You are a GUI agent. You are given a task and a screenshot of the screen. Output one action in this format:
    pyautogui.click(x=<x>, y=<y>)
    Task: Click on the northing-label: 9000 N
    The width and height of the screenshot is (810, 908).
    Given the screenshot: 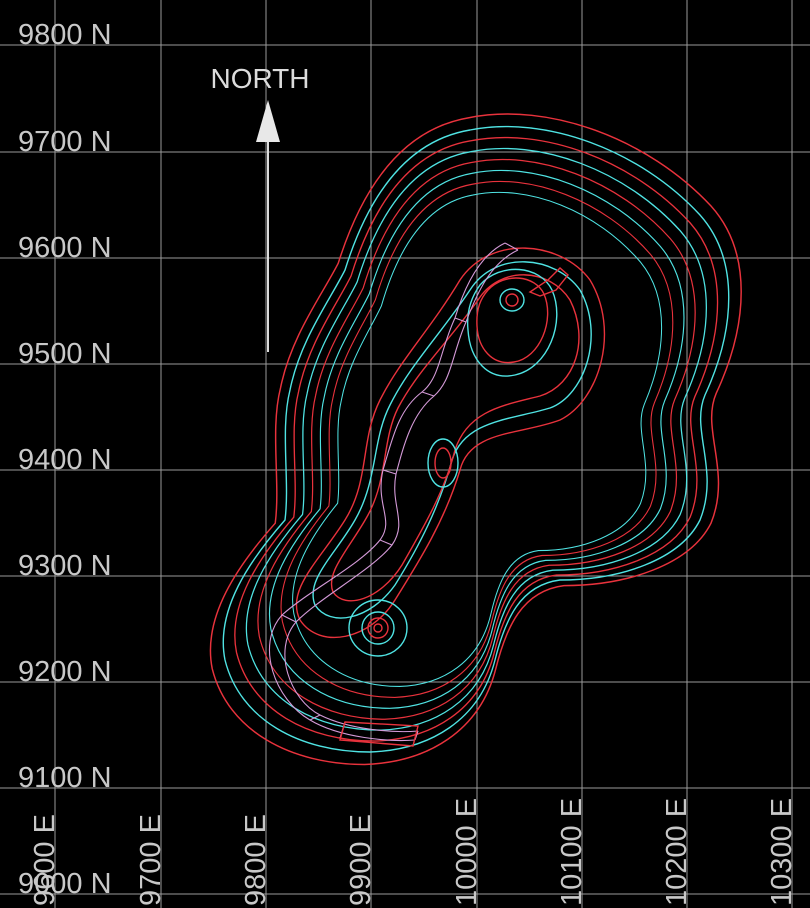 What is the action you would take?
    pyautogui.click(x=65, y=884)
    